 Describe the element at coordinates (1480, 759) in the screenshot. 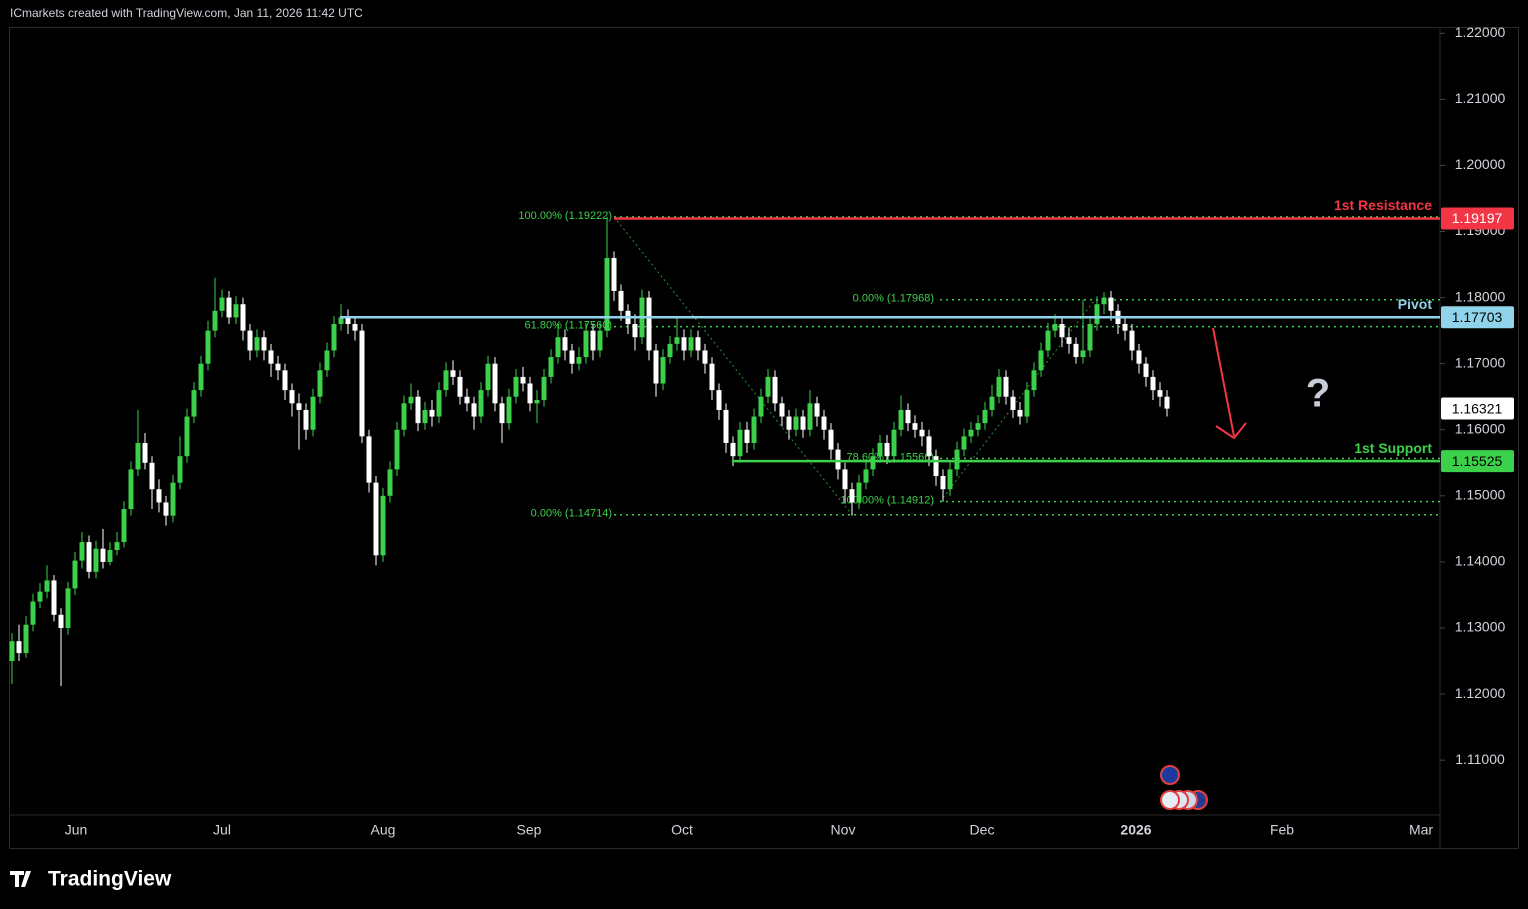

I see `y-tick-label: 1.11000` at that location.